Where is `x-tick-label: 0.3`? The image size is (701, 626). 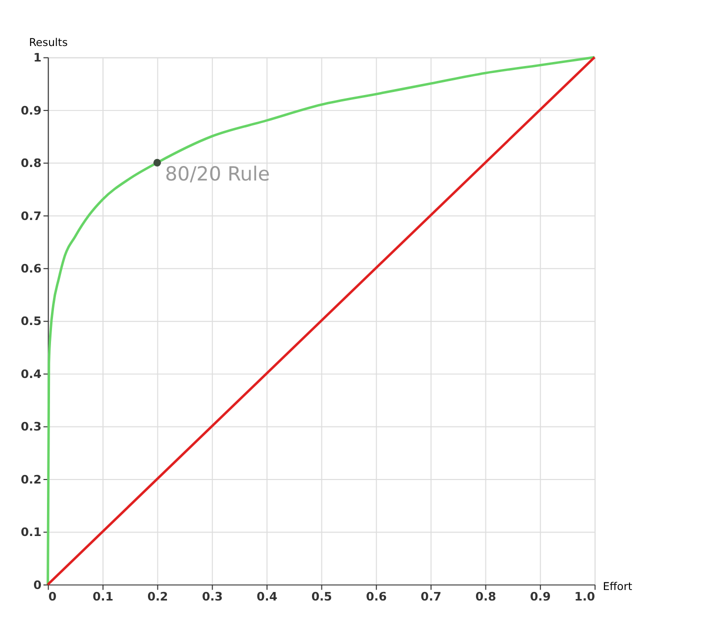 x-tick-label: 0.3 is located at coordinates (212, 597).